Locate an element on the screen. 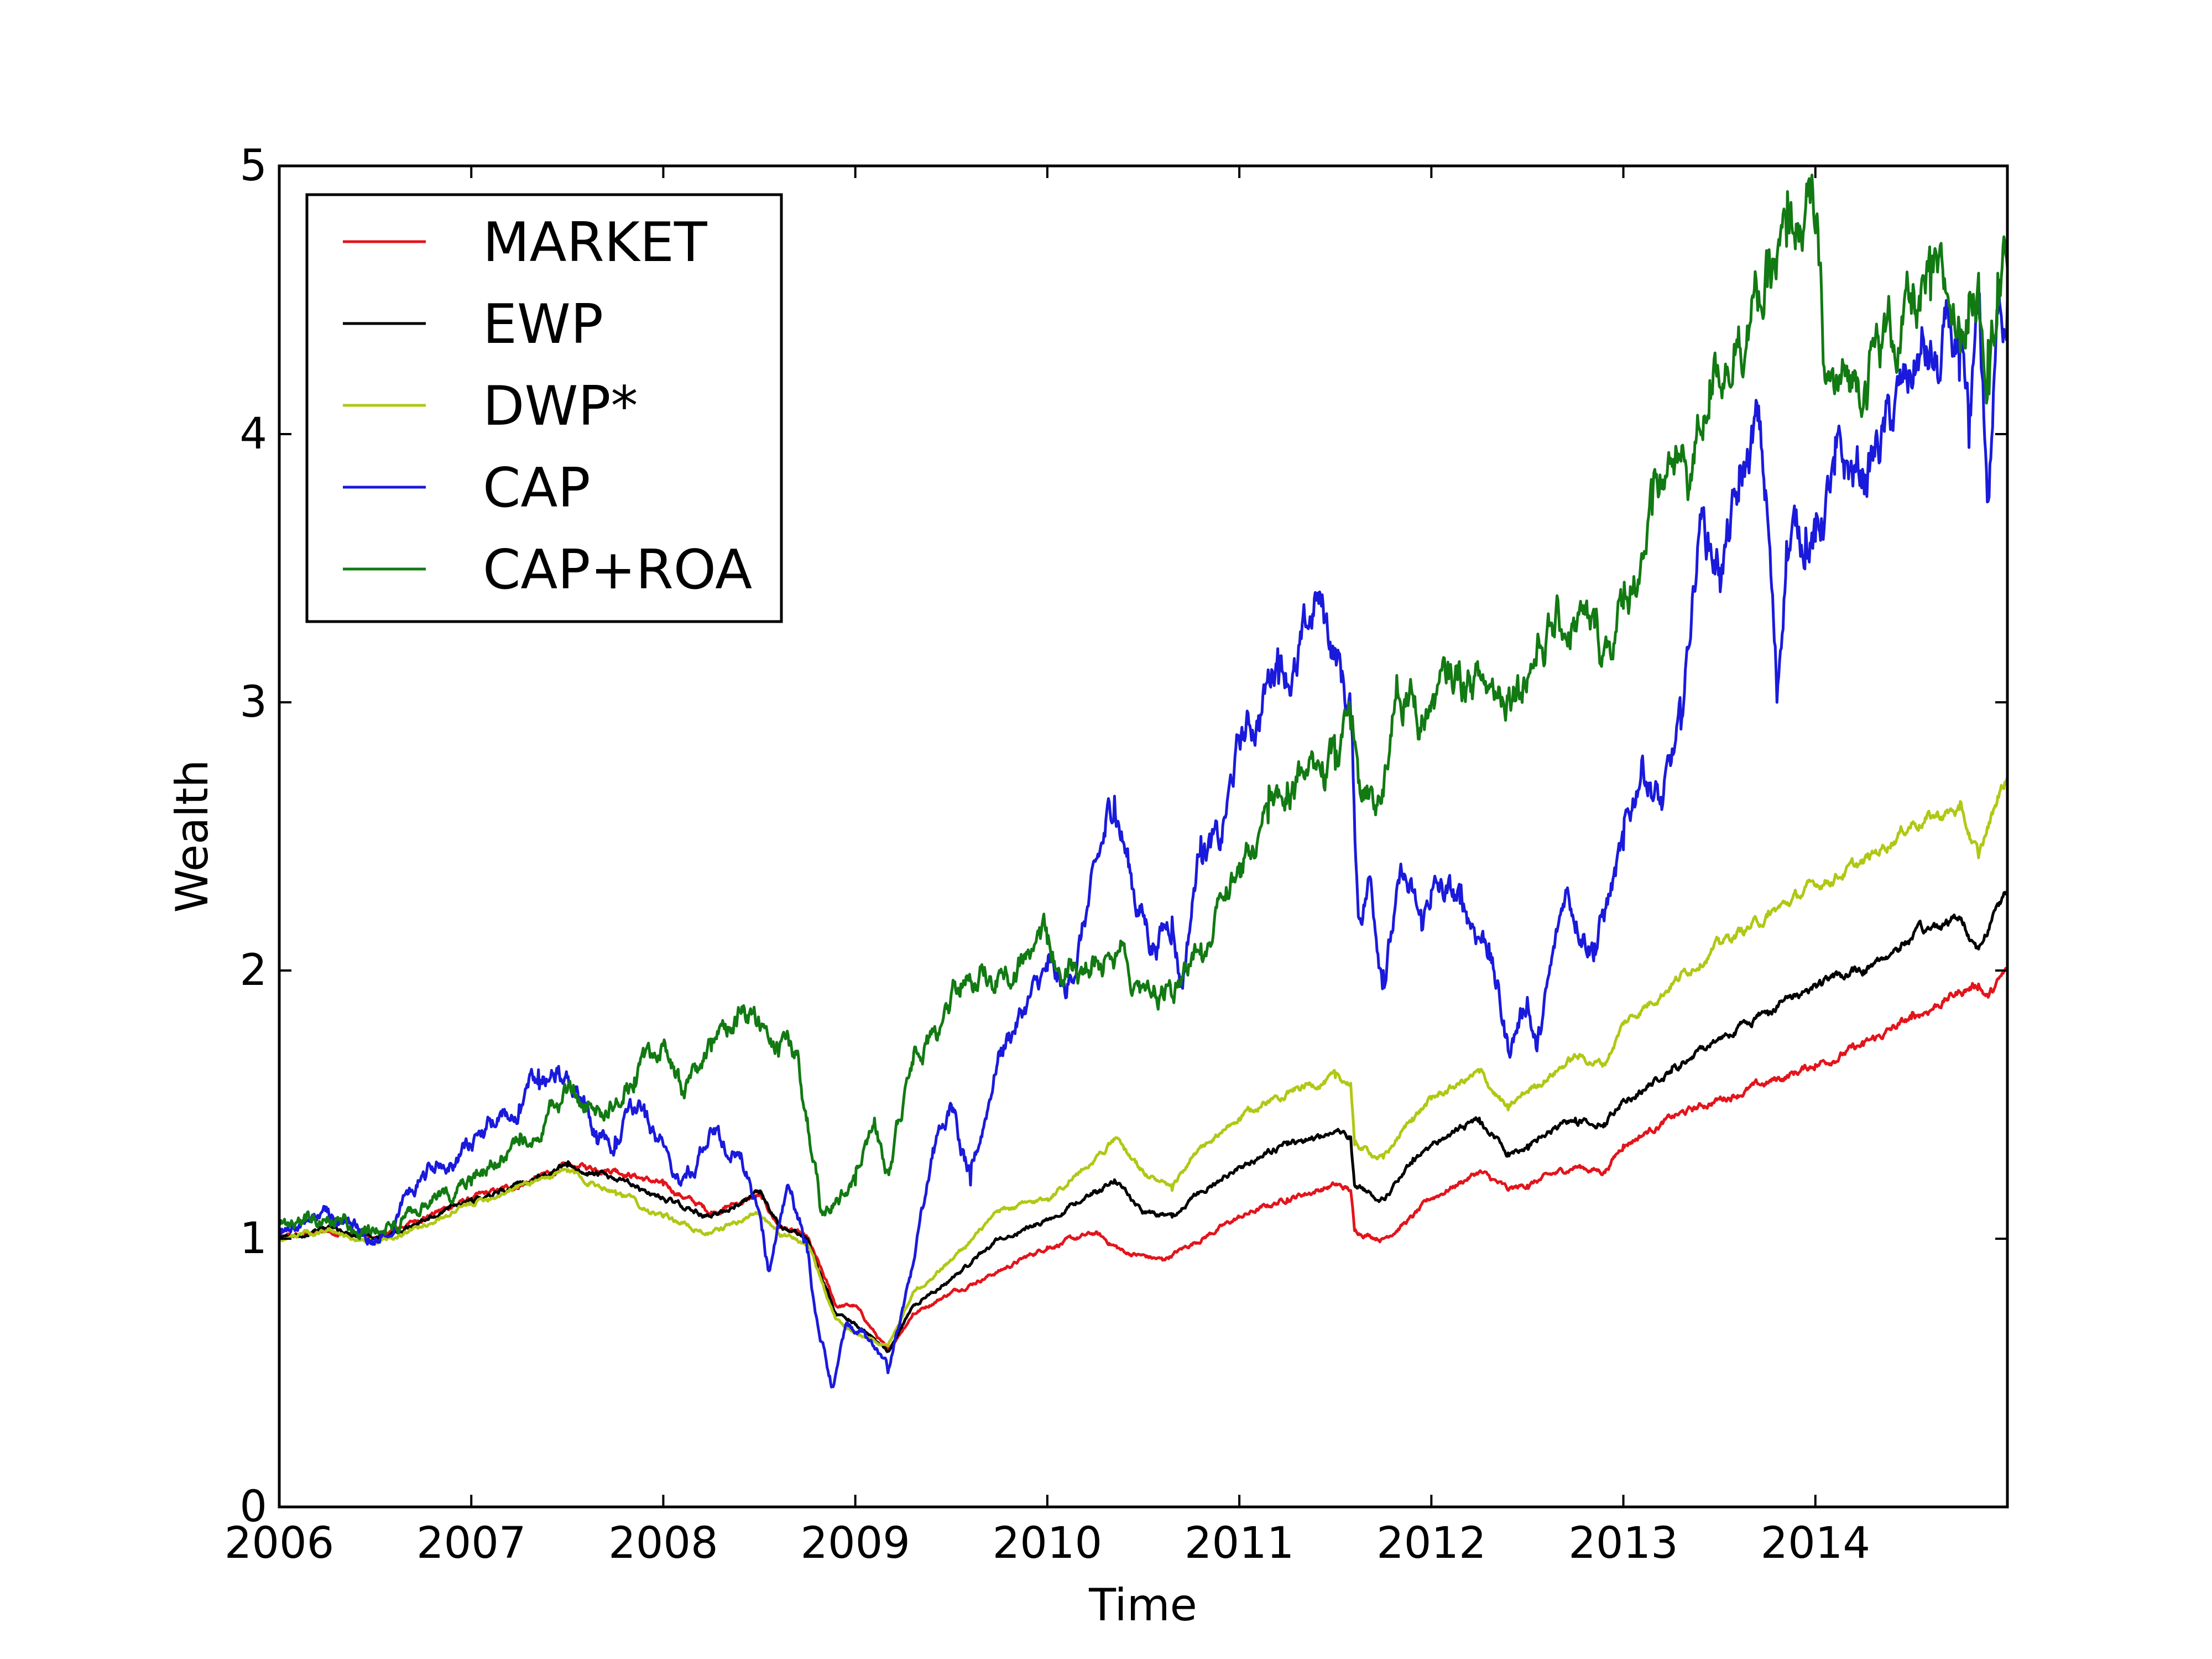  x-tick-label: 2012 is located at coordinates (1431, 1544).